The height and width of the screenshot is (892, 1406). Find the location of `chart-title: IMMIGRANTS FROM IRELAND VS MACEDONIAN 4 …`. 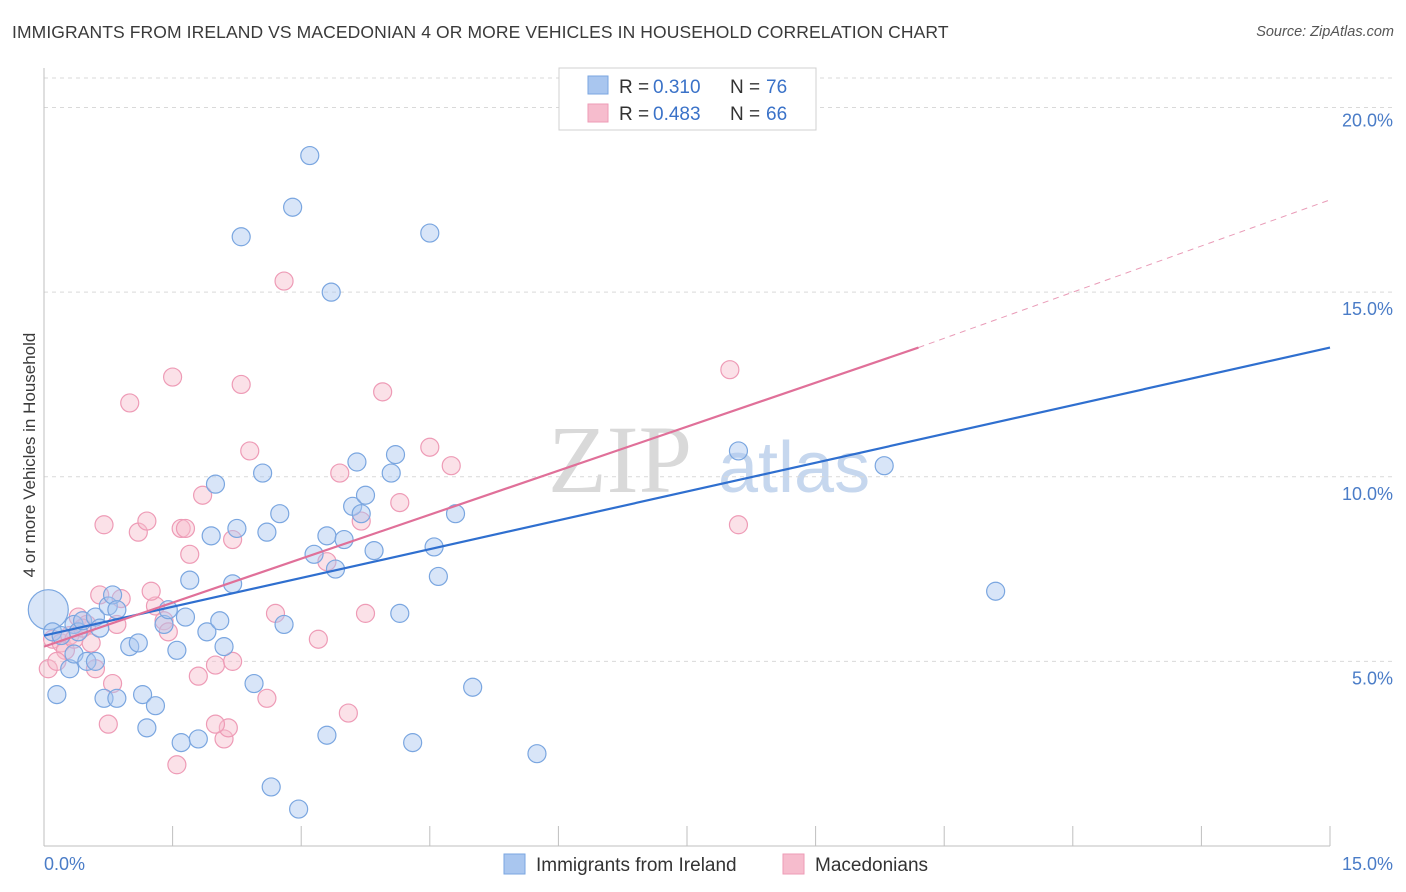

chart-title: IMMIGRANTS FROM IRELAND VS MACEDONIAN 4 … is located at coordinates (480, 32).